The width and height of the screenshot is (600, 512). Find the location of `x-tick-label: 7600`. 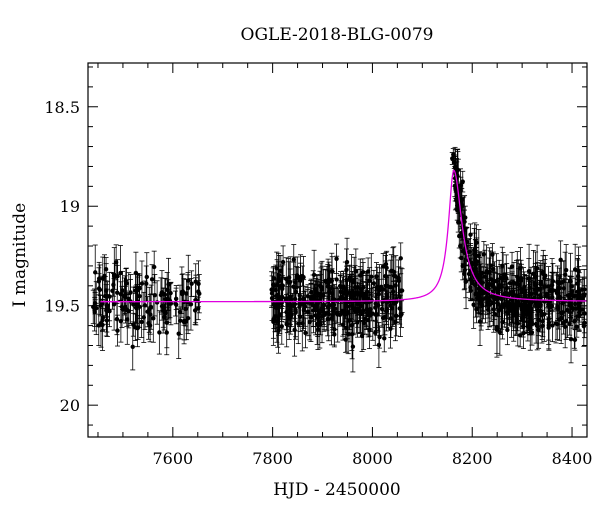

x-tick-label: 7600 is located at coordinates (172, 458).